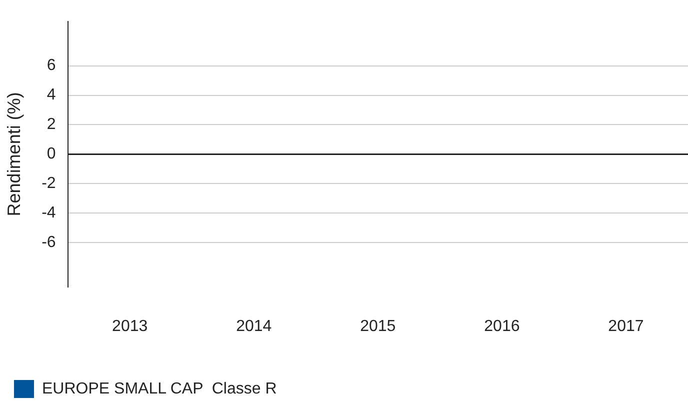  What do you see at coordinates (502, 326) in the screenshot?
I see `x-tick-label: 2016` at bounding box center [502, 326].